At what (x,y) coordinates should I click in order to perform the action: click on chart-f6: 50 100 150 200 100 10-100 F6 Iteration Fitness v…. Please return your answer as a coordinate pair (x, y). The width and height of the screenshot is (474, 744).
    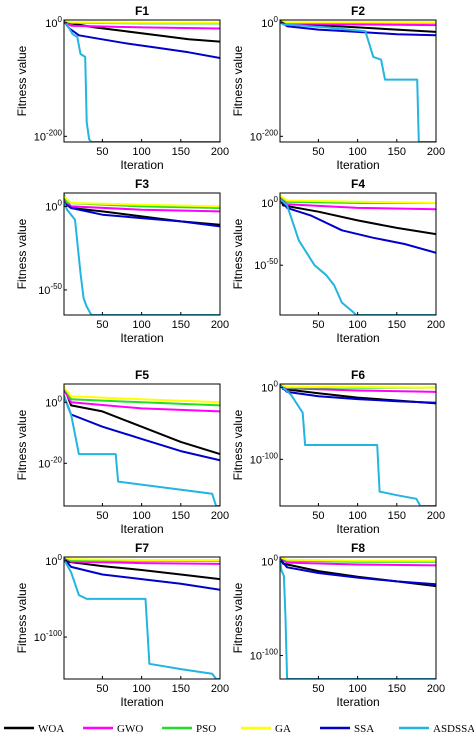
    Looking at the image, I should click on (338, 452).